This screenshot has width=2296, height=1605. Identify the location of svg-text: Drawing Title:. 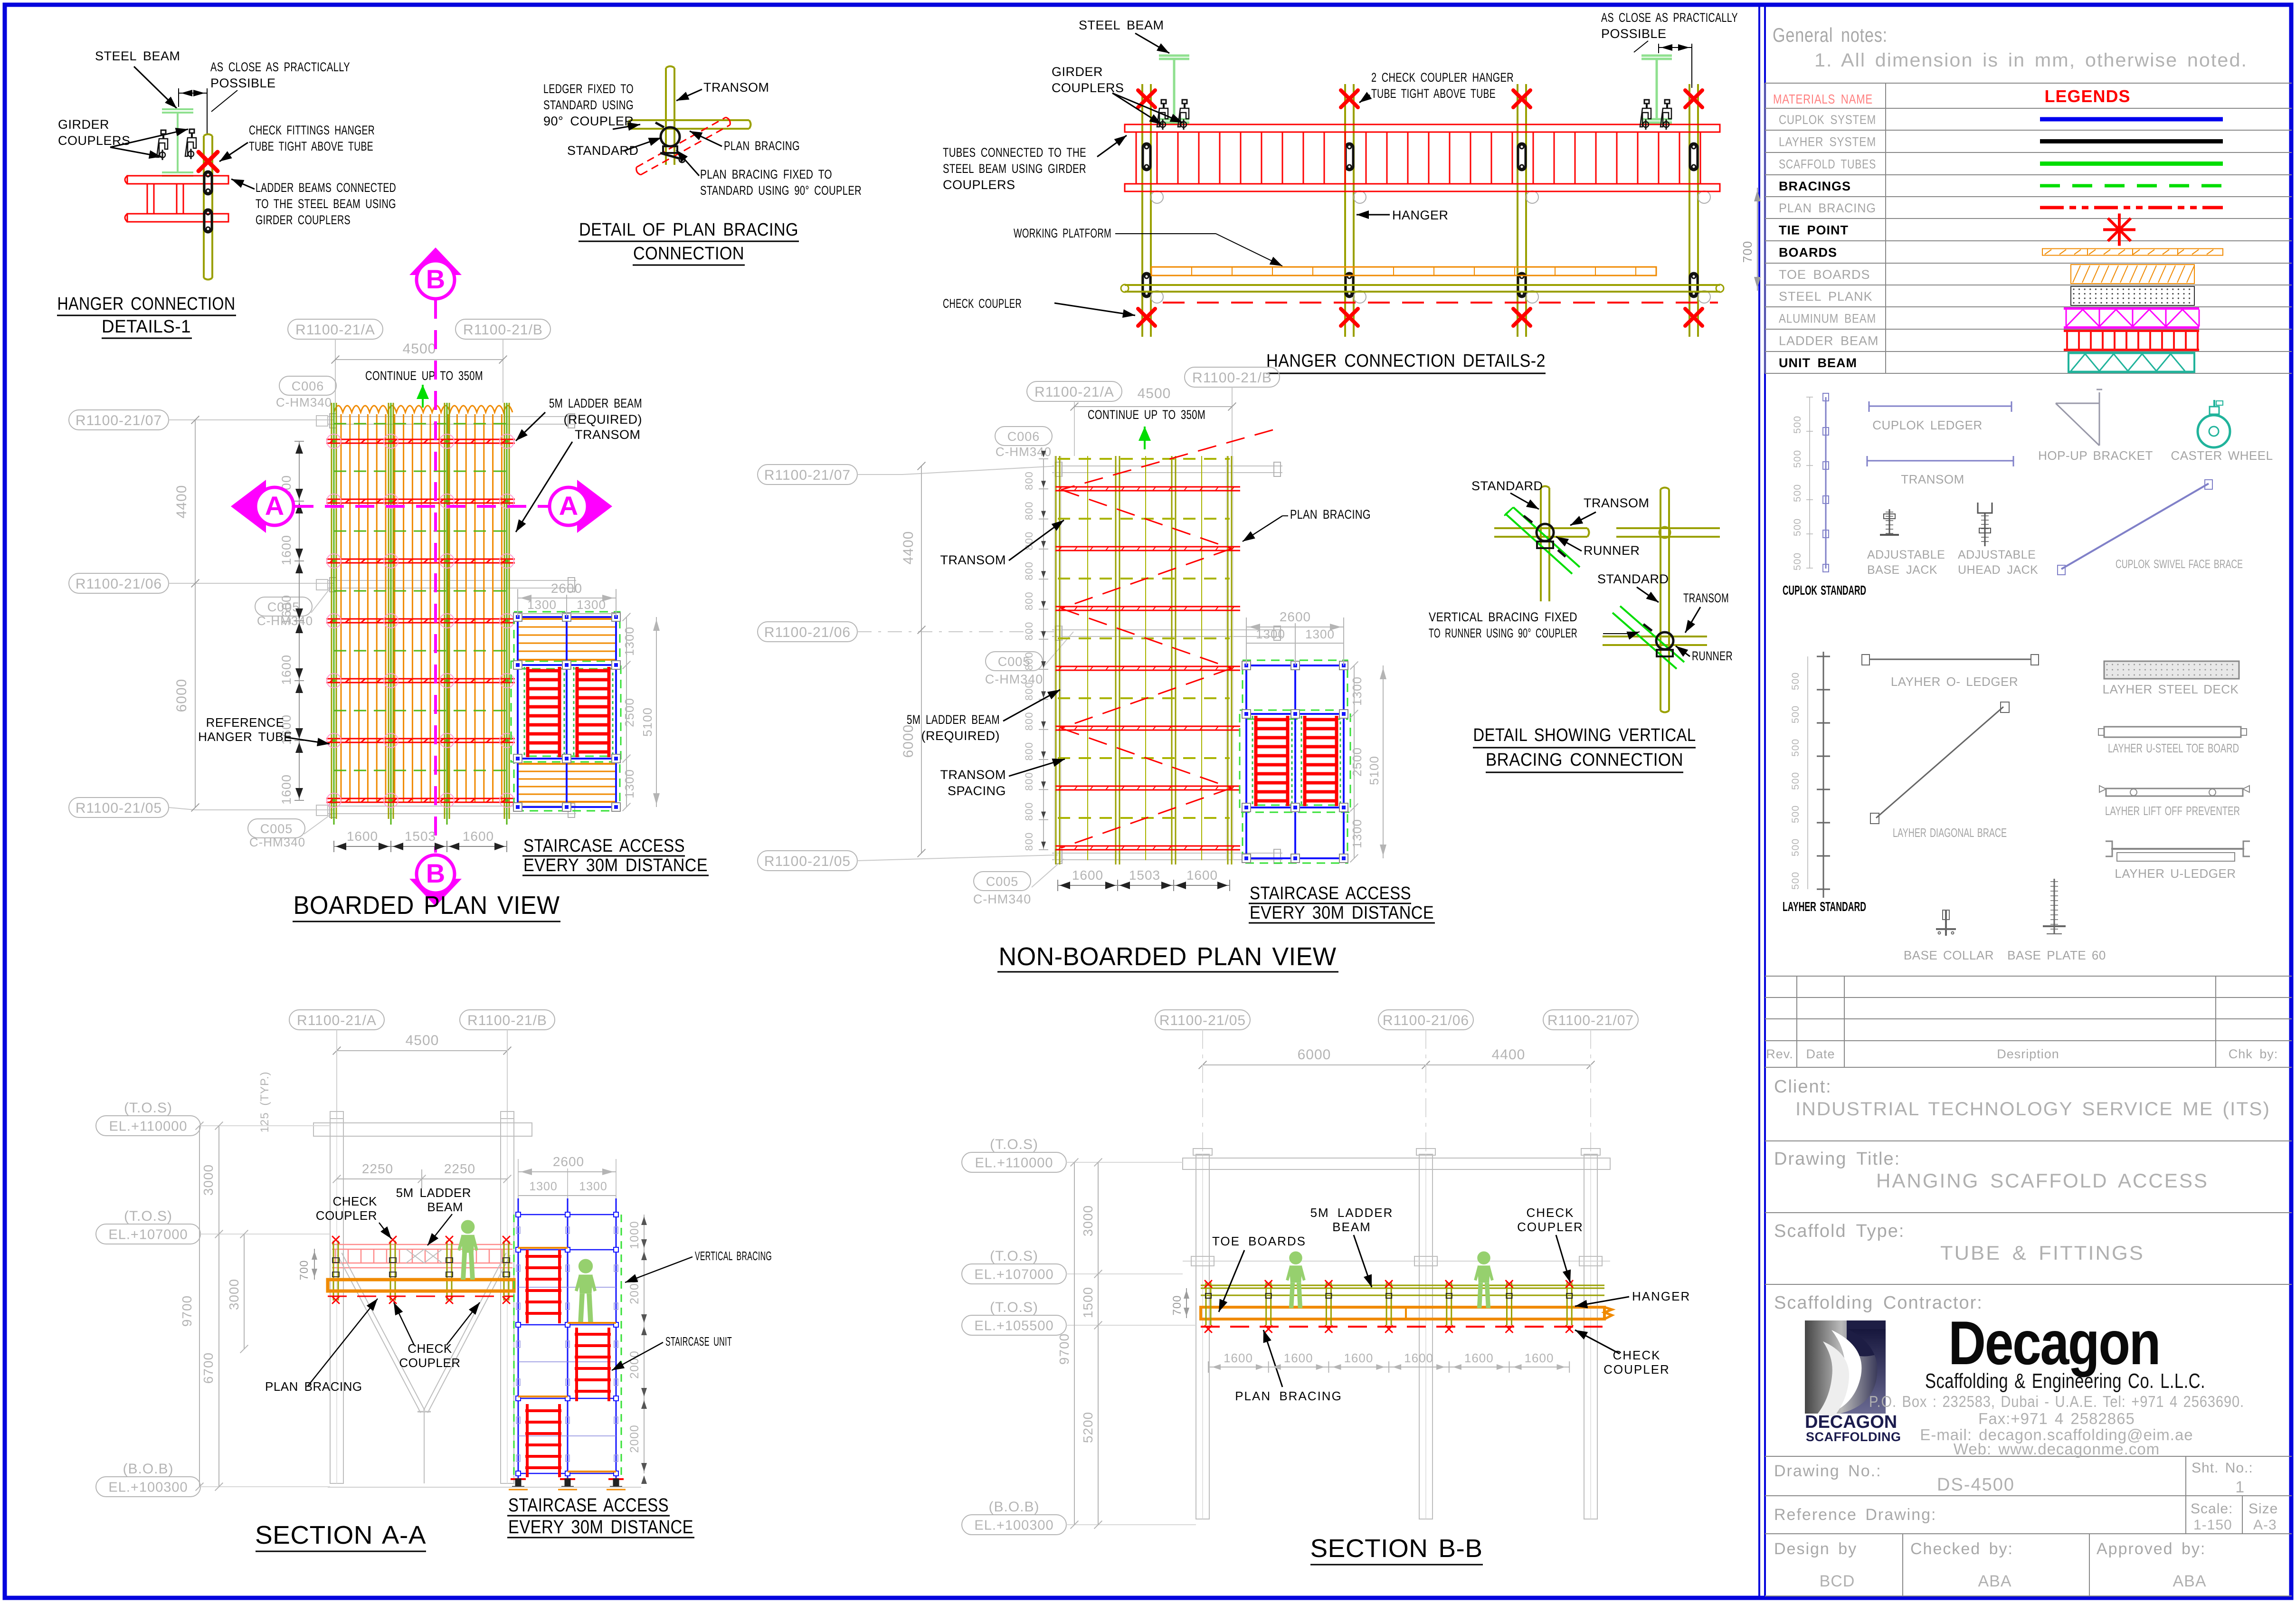
(1837, 1159).